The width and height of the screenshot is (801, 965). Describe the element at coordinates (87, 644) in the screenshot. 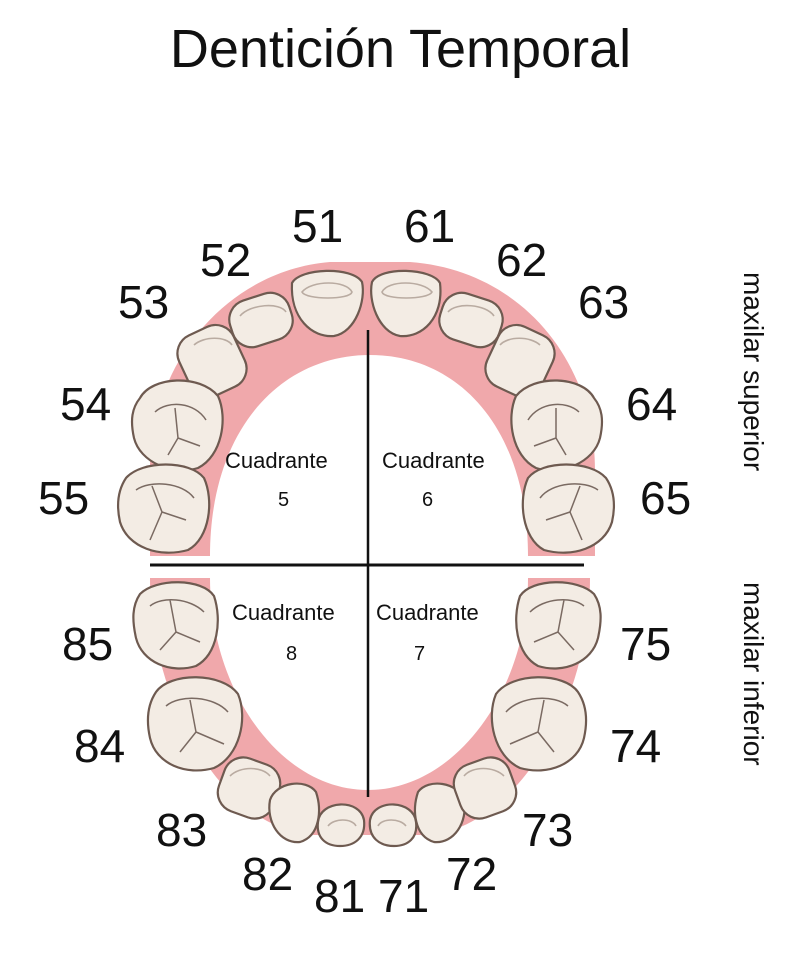

I see `tooth-number-85: 85` at that location.